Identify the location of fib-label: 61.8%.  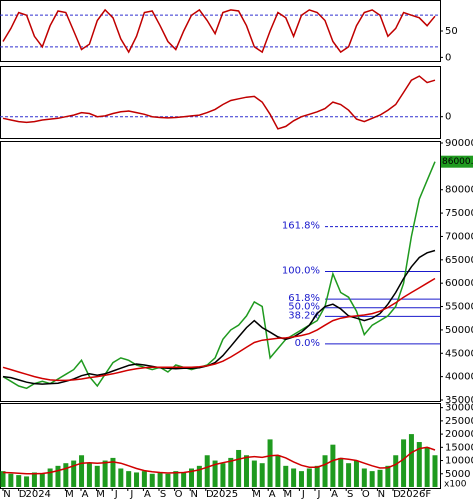
(304, 298).